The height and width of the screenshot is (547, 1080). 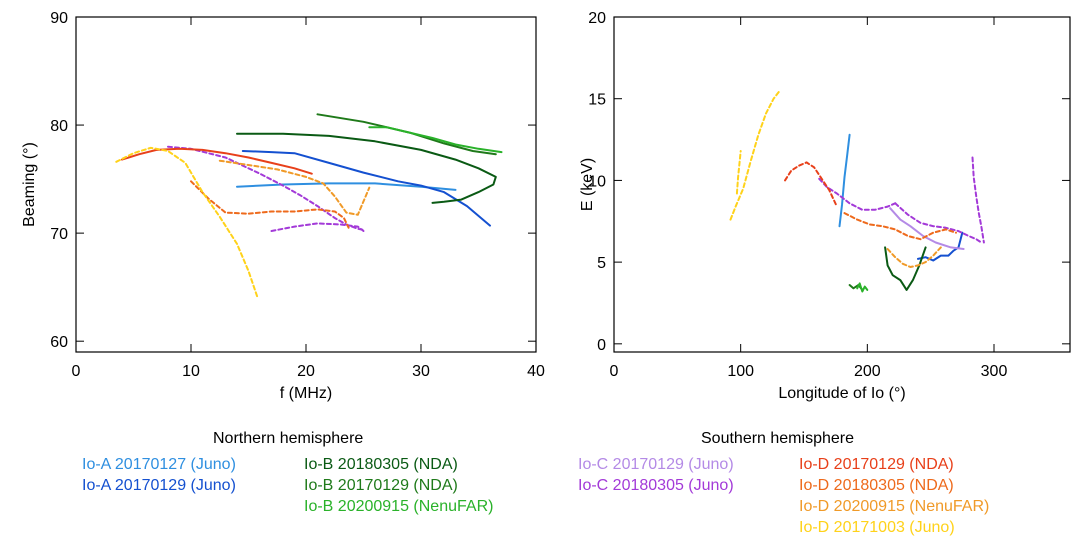 I want to click on x-axis-label: Longitude of Io (°), so click(x=841, y=393).